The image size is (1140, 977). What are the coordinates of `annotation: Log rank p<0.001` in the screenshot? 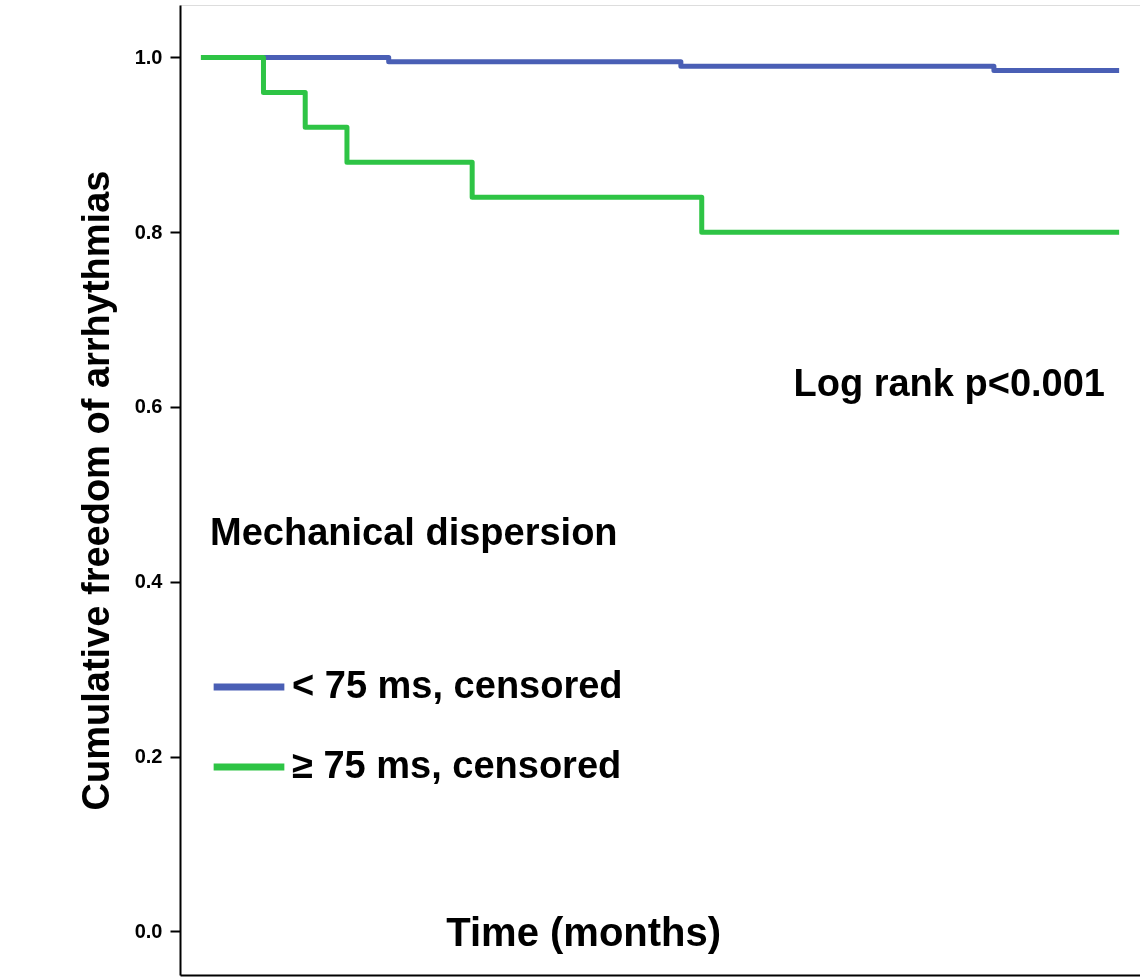 It's located at (949, 383).